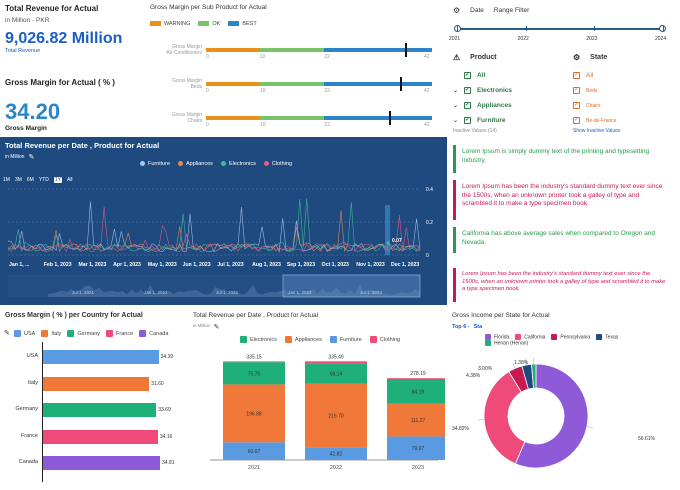 The image size is (680, 490). I want to click on donut-top-label: Top 6 -, so click(461, 327).